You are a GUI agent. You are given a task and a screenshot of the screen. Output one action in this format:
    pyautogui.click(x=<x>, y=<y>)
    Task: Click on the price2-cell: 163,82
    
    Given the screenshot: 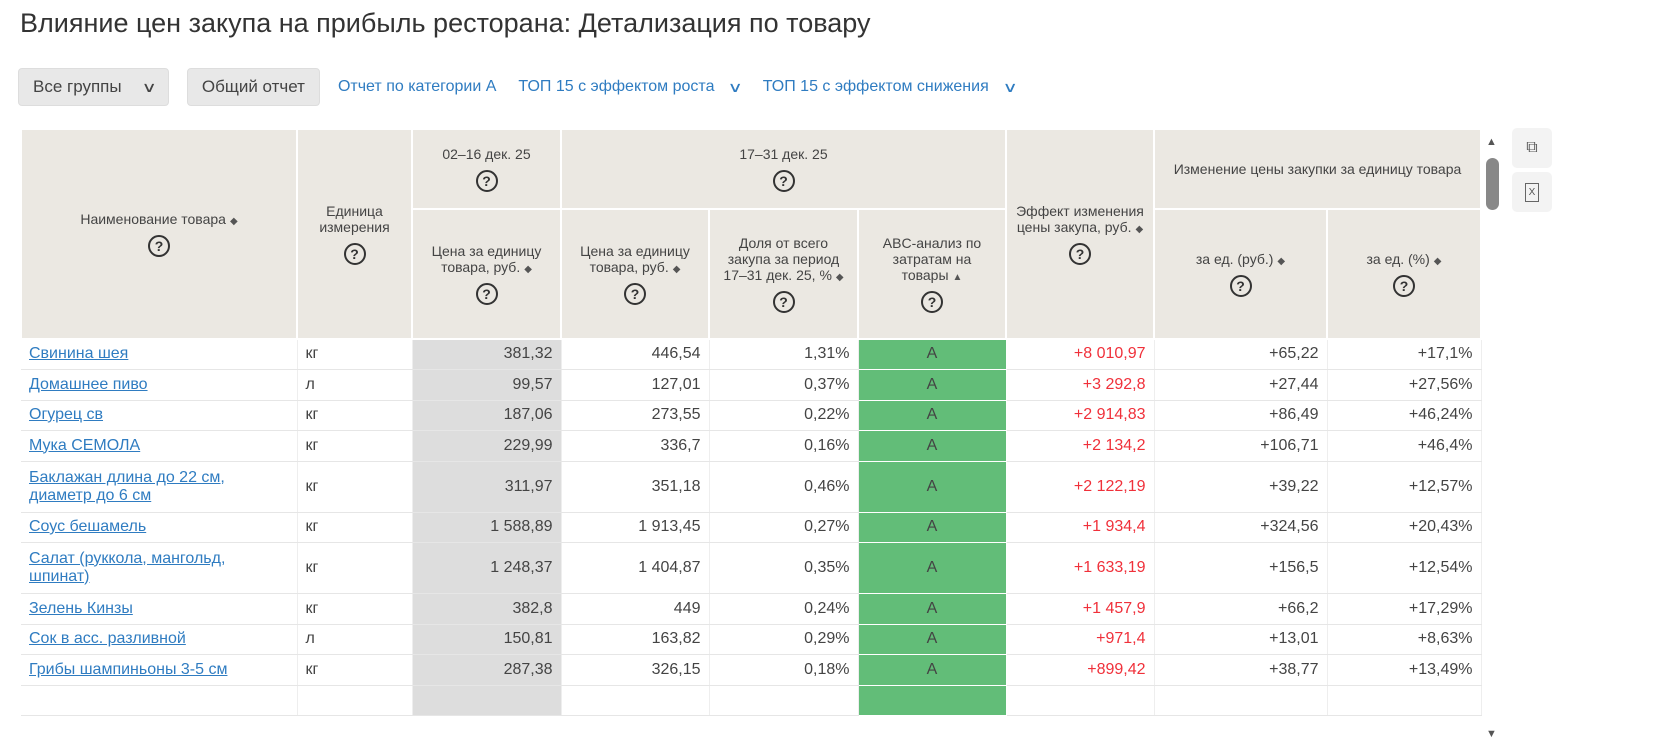 What is the action you would take?
    pyautogui.click(x=635, y=639)
    